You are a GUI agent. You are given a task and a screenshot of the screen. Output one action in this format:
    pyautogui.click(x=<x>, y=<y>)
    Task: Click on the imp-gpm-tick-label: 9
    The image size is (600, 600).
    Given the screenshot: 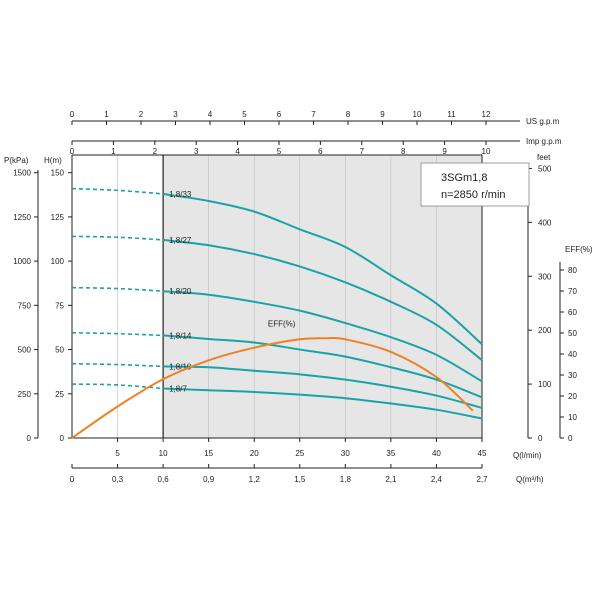 What is the action you would take?
    pyautogui.click(x=444, y=151)
    